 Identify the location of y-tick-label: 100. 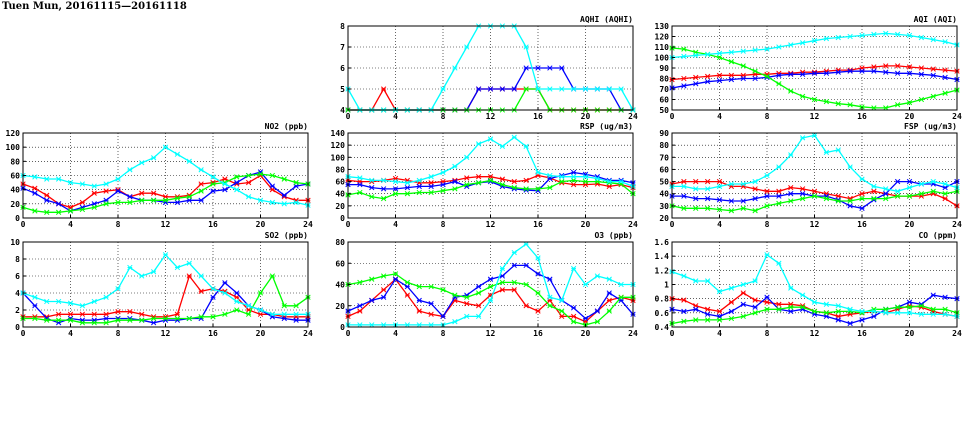
(338, 157).